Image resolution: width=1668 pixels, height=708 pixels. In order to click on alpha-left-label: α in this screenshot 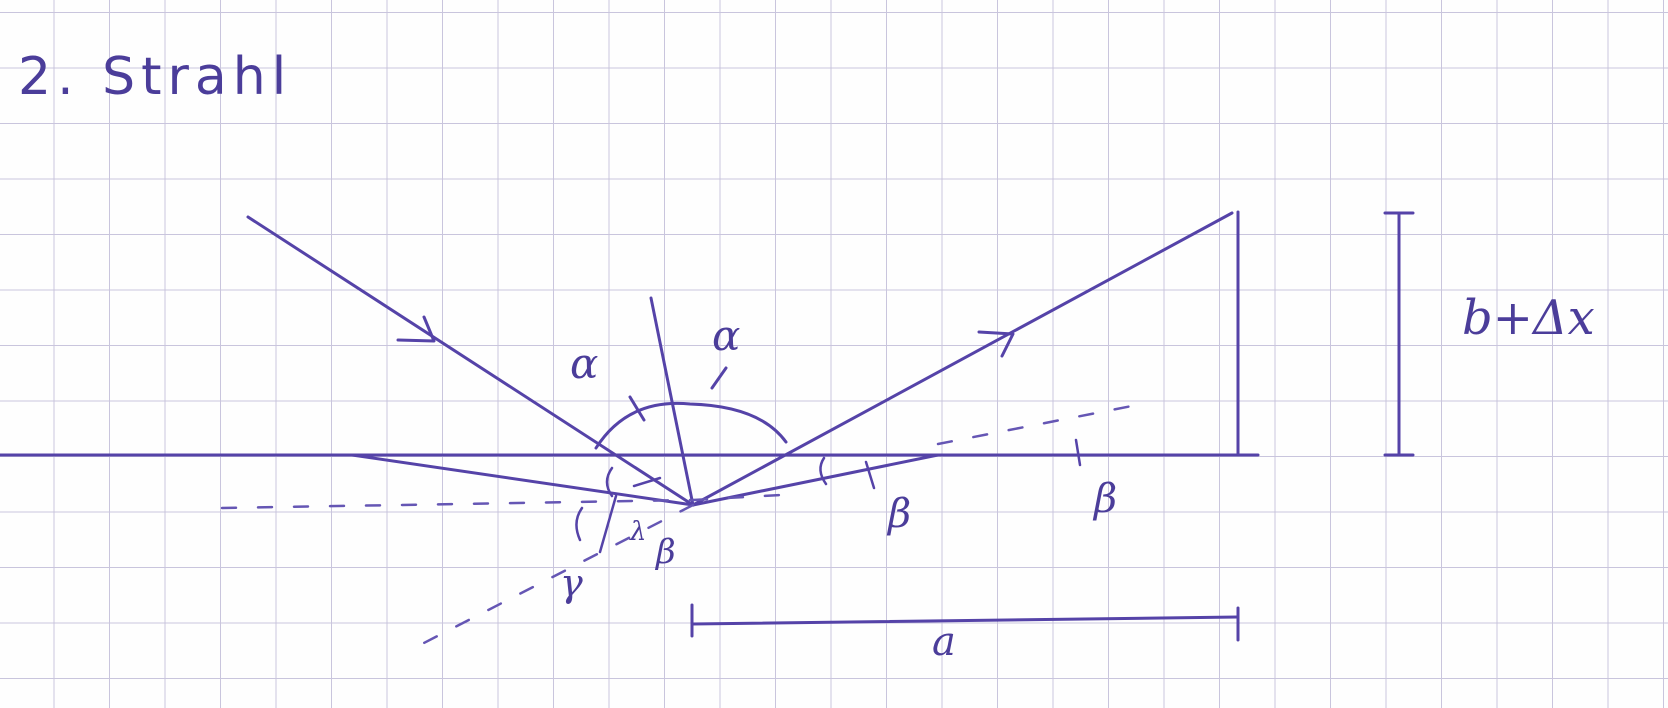, I will do `click(584, 363)`.